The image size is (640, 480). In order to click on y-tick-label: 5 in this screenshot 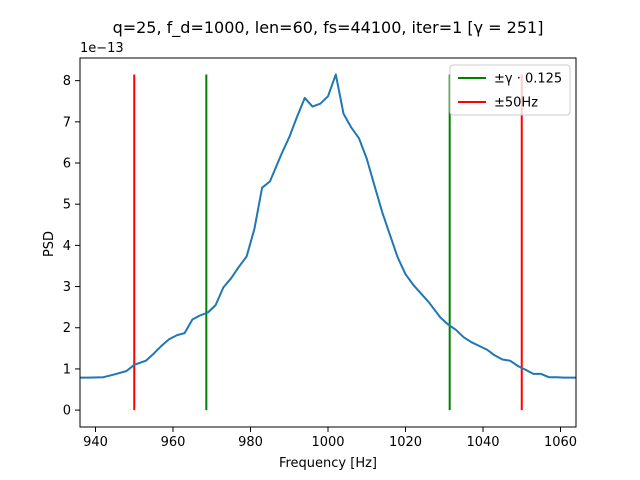, I will do `click(67, 205)`.